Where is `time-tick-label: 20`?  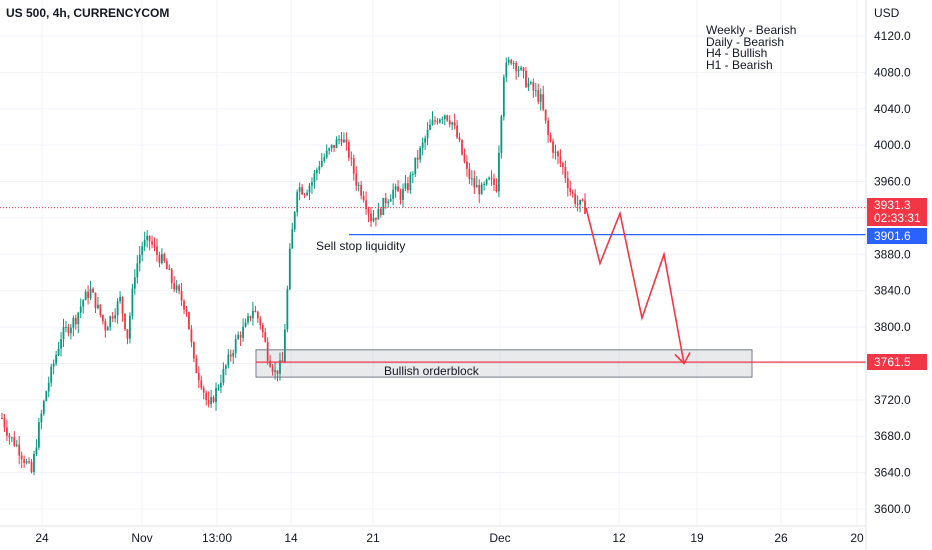
time-tick-label: 20 is located at coordinates (857, 538).